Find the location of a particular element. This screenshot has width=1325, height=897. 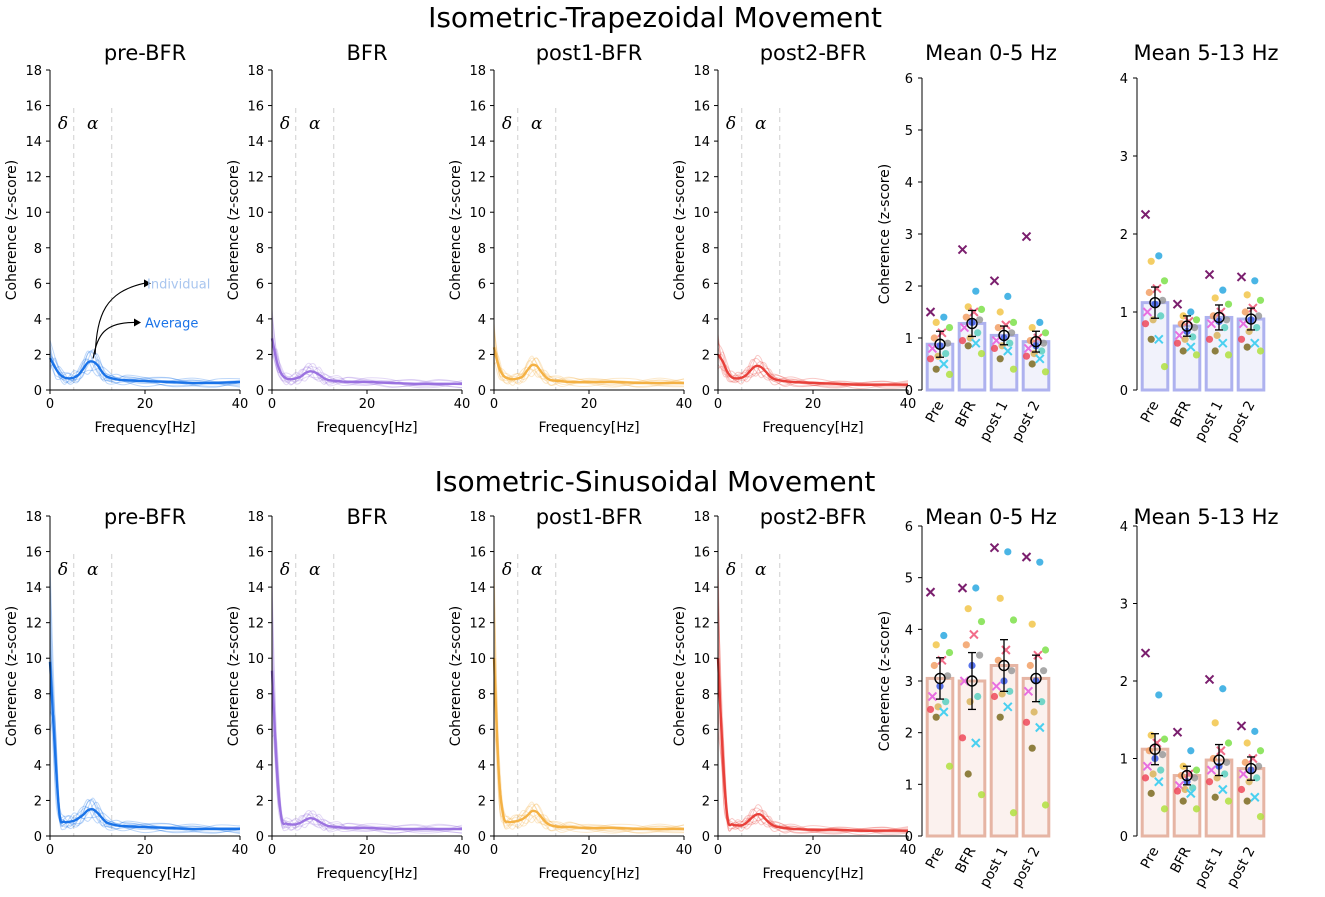

panel-title: Mean 5-13 Hz is located at coordinates (1205, 53).